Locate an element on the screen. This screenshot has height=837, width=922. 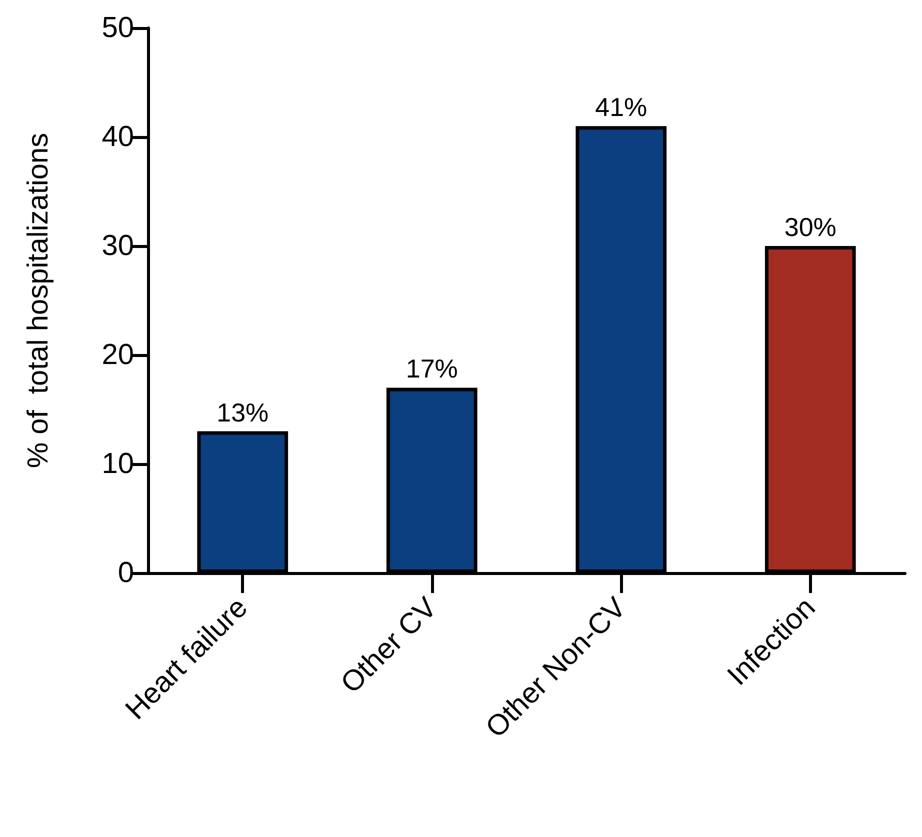
y-axis-title: % of total hospitalizations is located at coordinates (38, 300).